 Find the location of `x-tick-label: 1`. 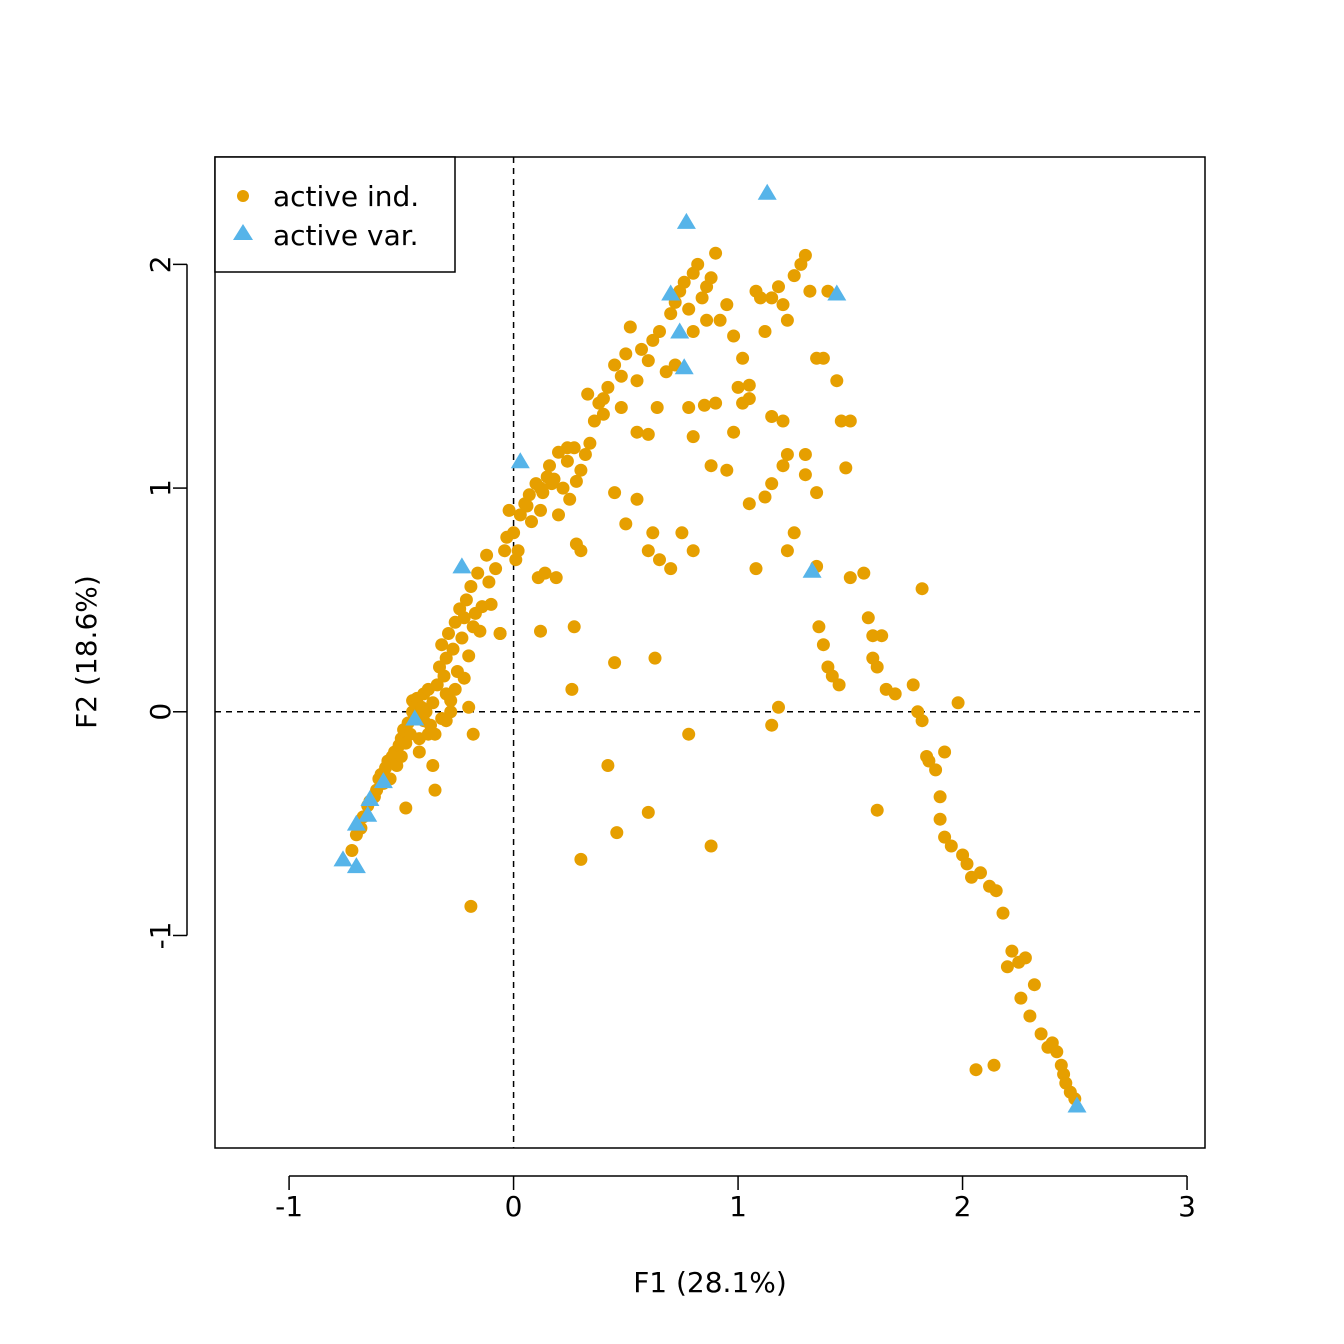

x-tick-label: 1 is located at coordinates (738, 1206).